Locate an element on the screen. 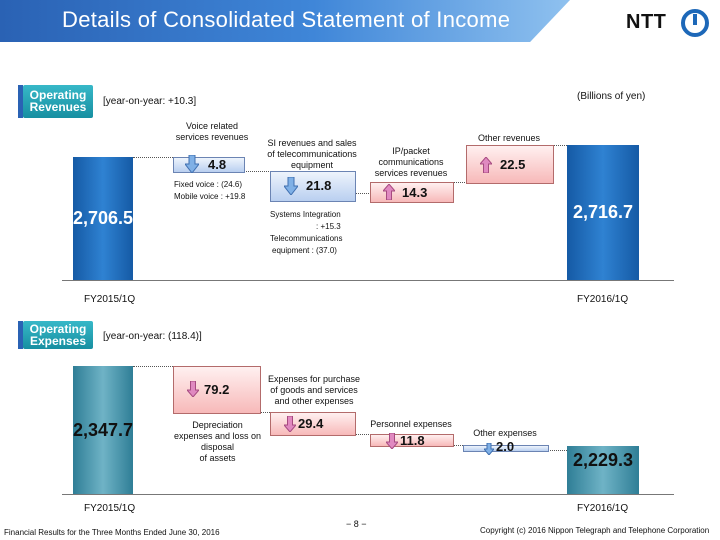 This screenshot has width=720, height=540. revenues-end-bar: 2,716.7 is located at coordinates (603, 212).